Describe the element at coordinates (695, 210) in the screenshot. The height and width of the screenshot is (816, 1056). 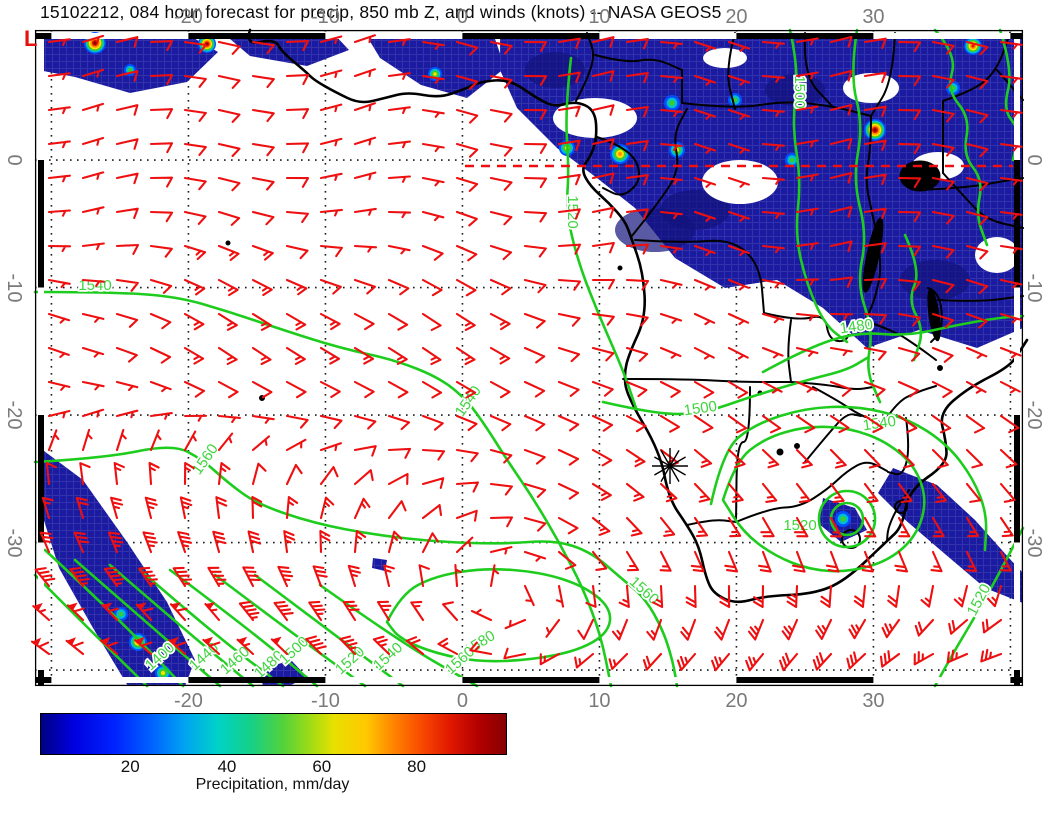
I see `precip-dark-patch` at that location.